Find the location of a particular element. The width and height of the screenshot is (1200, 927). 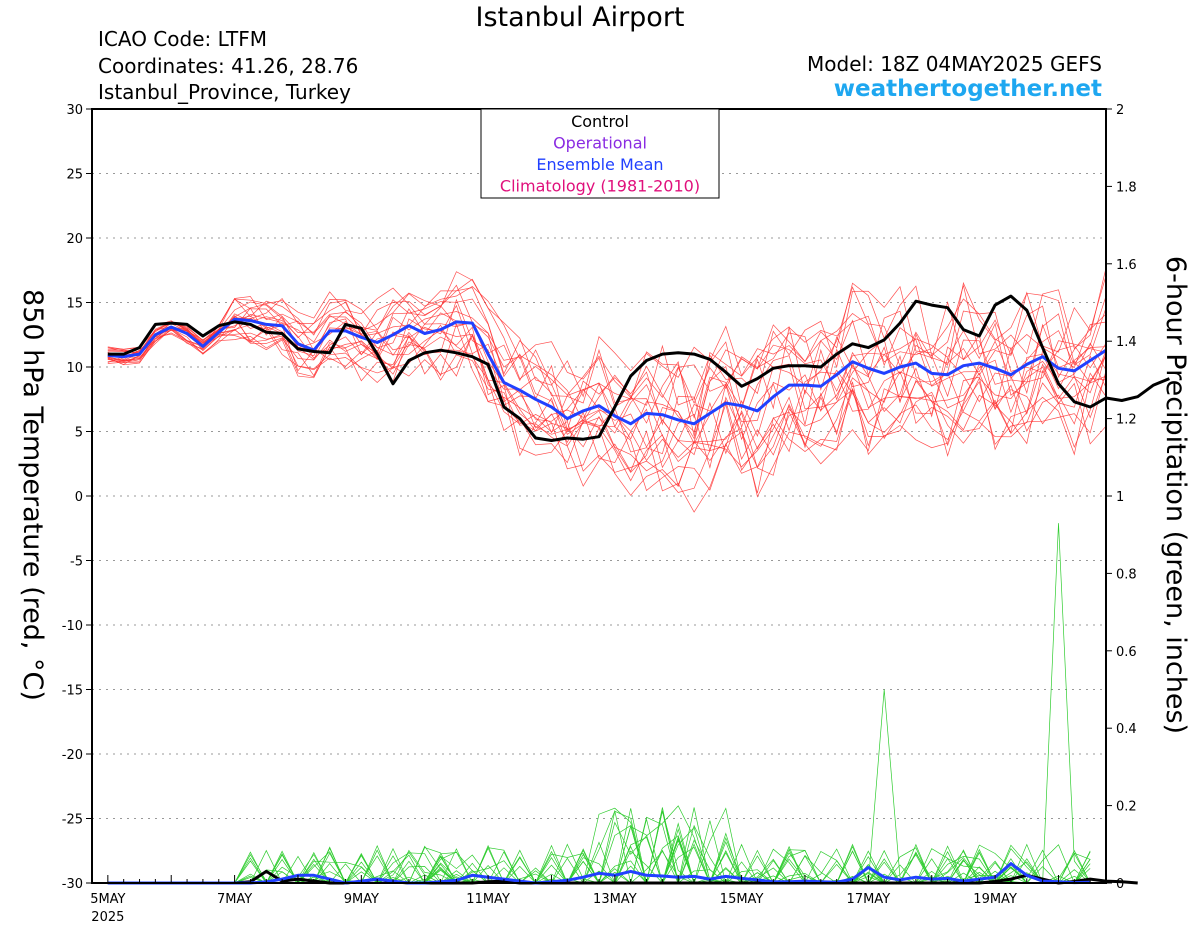

icao-code: ICAO Code: LTFM is located at coordinates (182, 39).